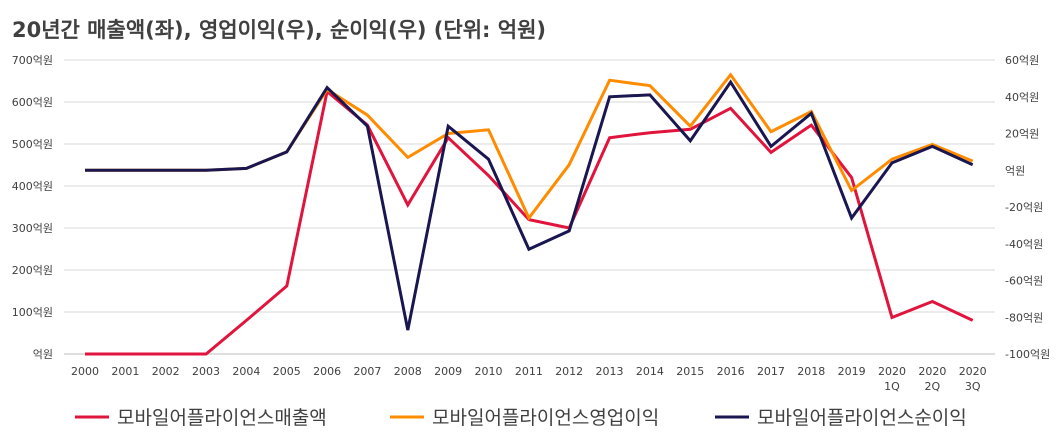  I want to click on x-tick-label: 2016, so click(731, 371).